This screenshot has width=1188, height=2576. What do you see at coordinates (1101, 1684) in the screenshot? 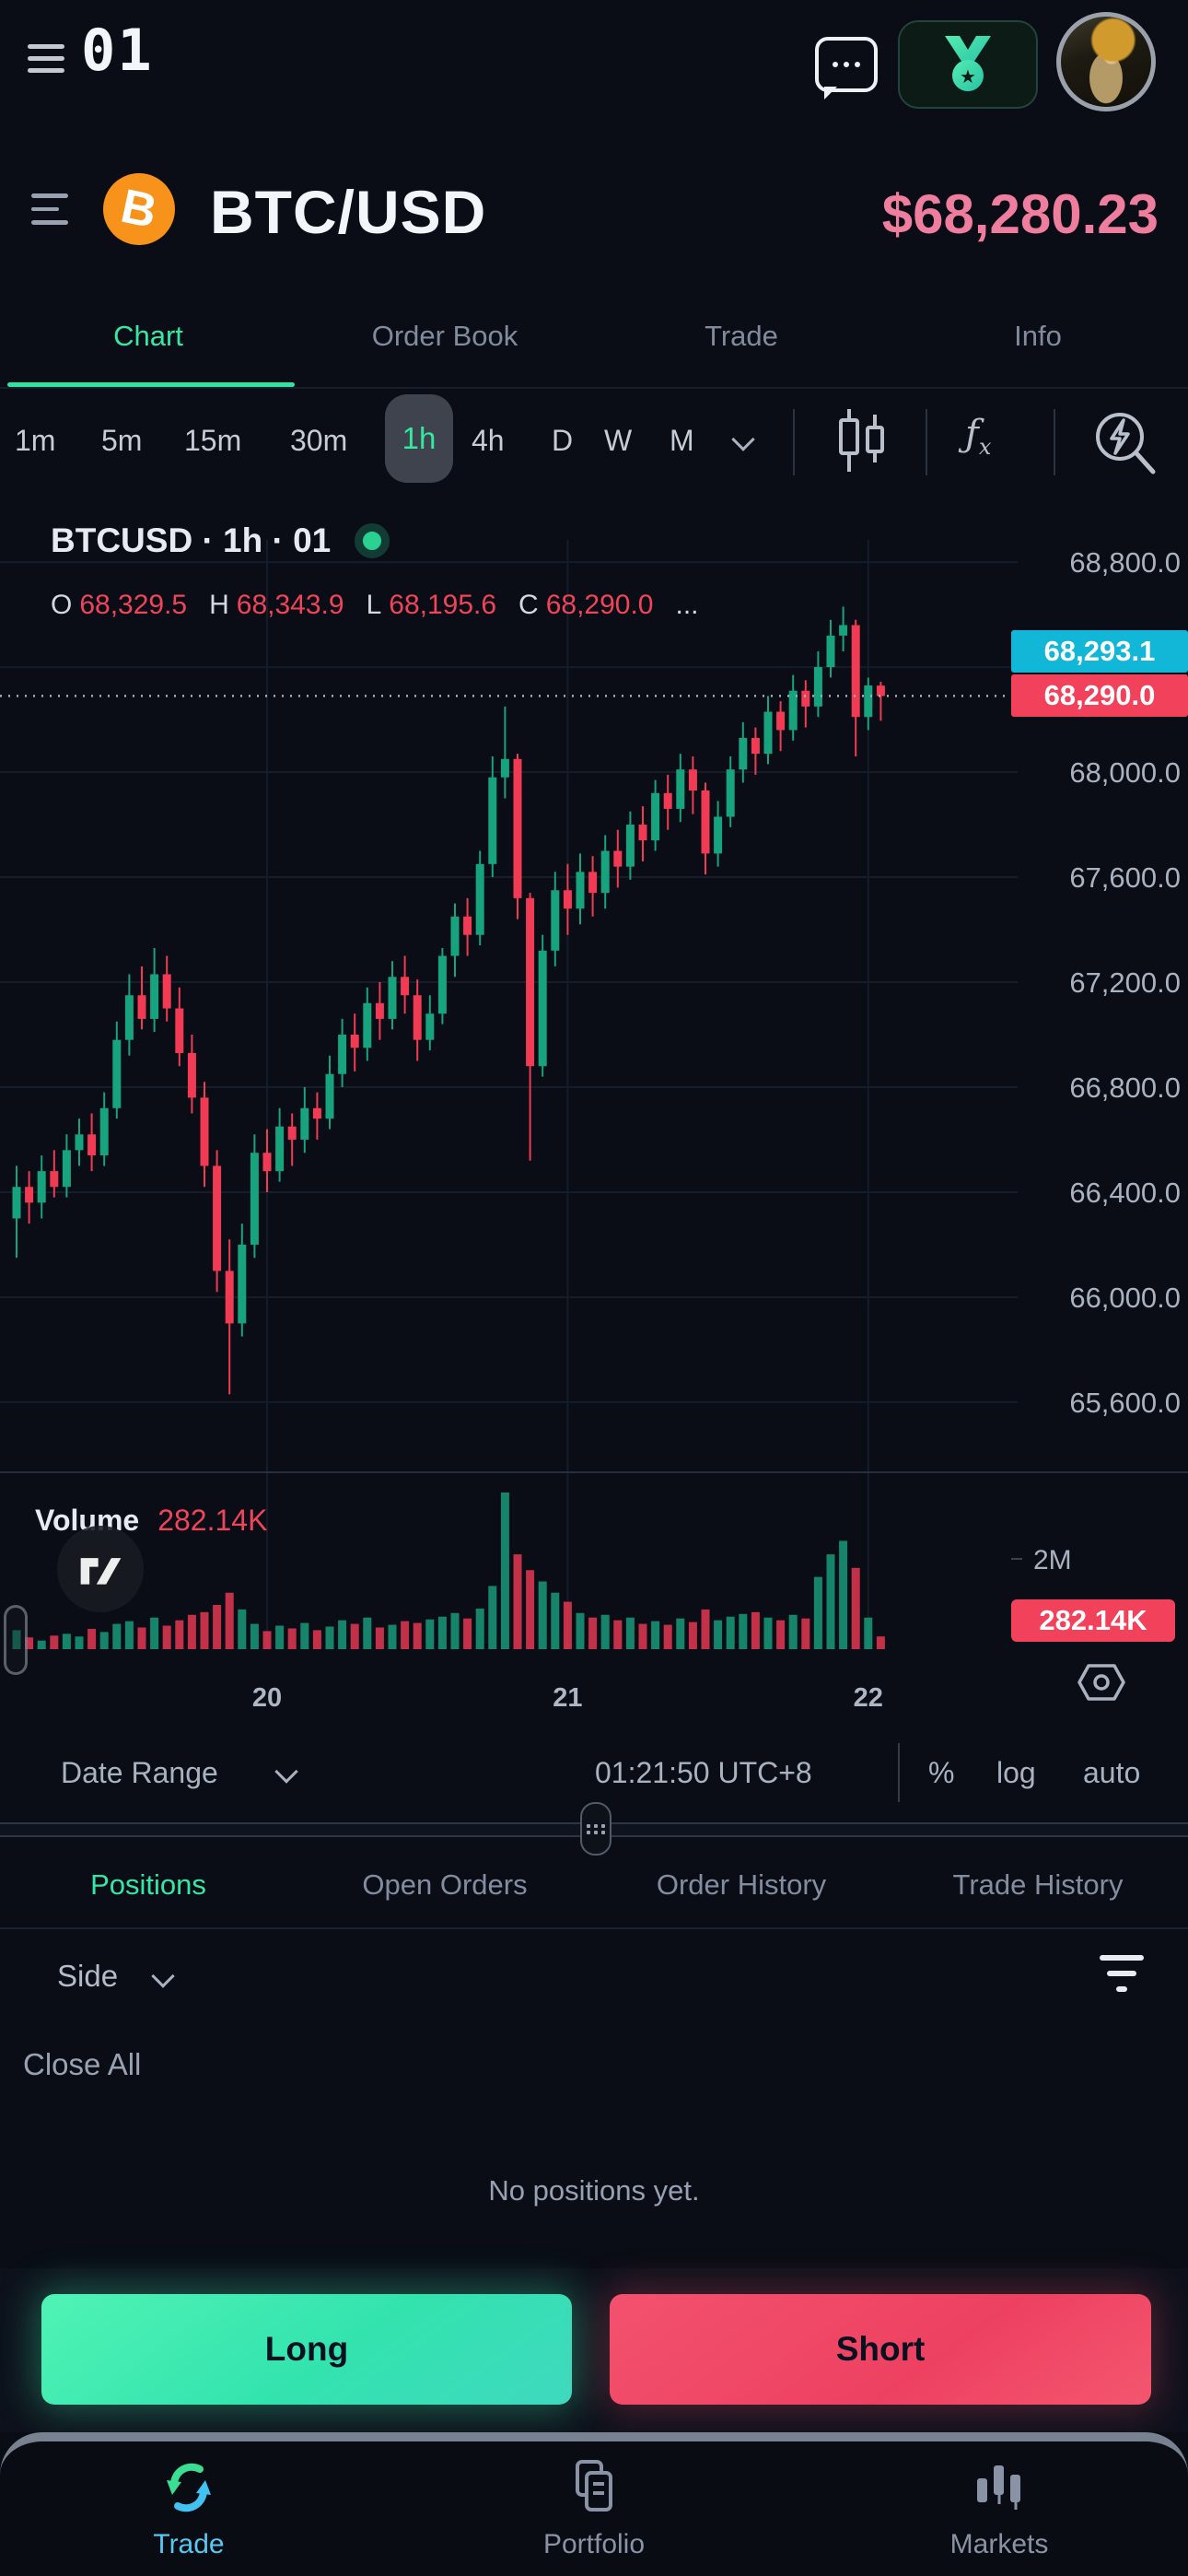
I see `chart-settings-gear-icon` at bounding box center [1101, 1684].